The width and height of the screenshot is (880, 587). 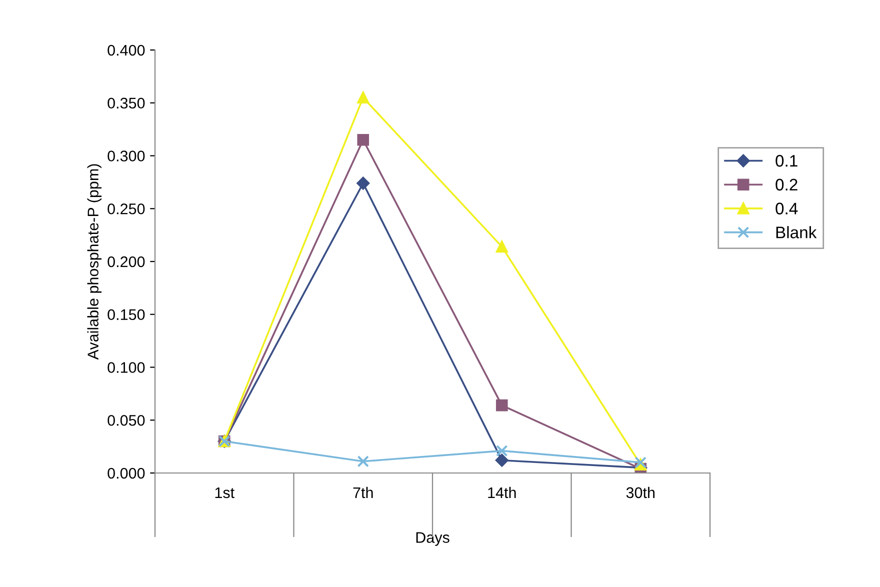 What do you see at coordinates (502, 492) in the screenshot?
I see `x-tick-label: 14th` at bounding box center [502, 492].